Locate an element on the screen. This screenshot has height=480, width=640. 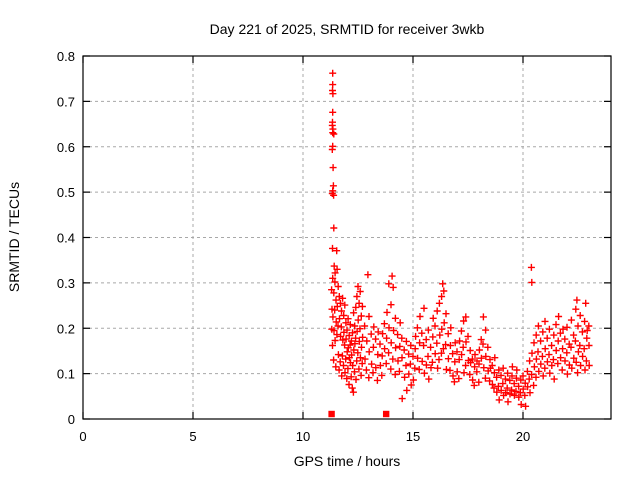
y-tick-label: 0.4 is located at coordinates (66, 238).